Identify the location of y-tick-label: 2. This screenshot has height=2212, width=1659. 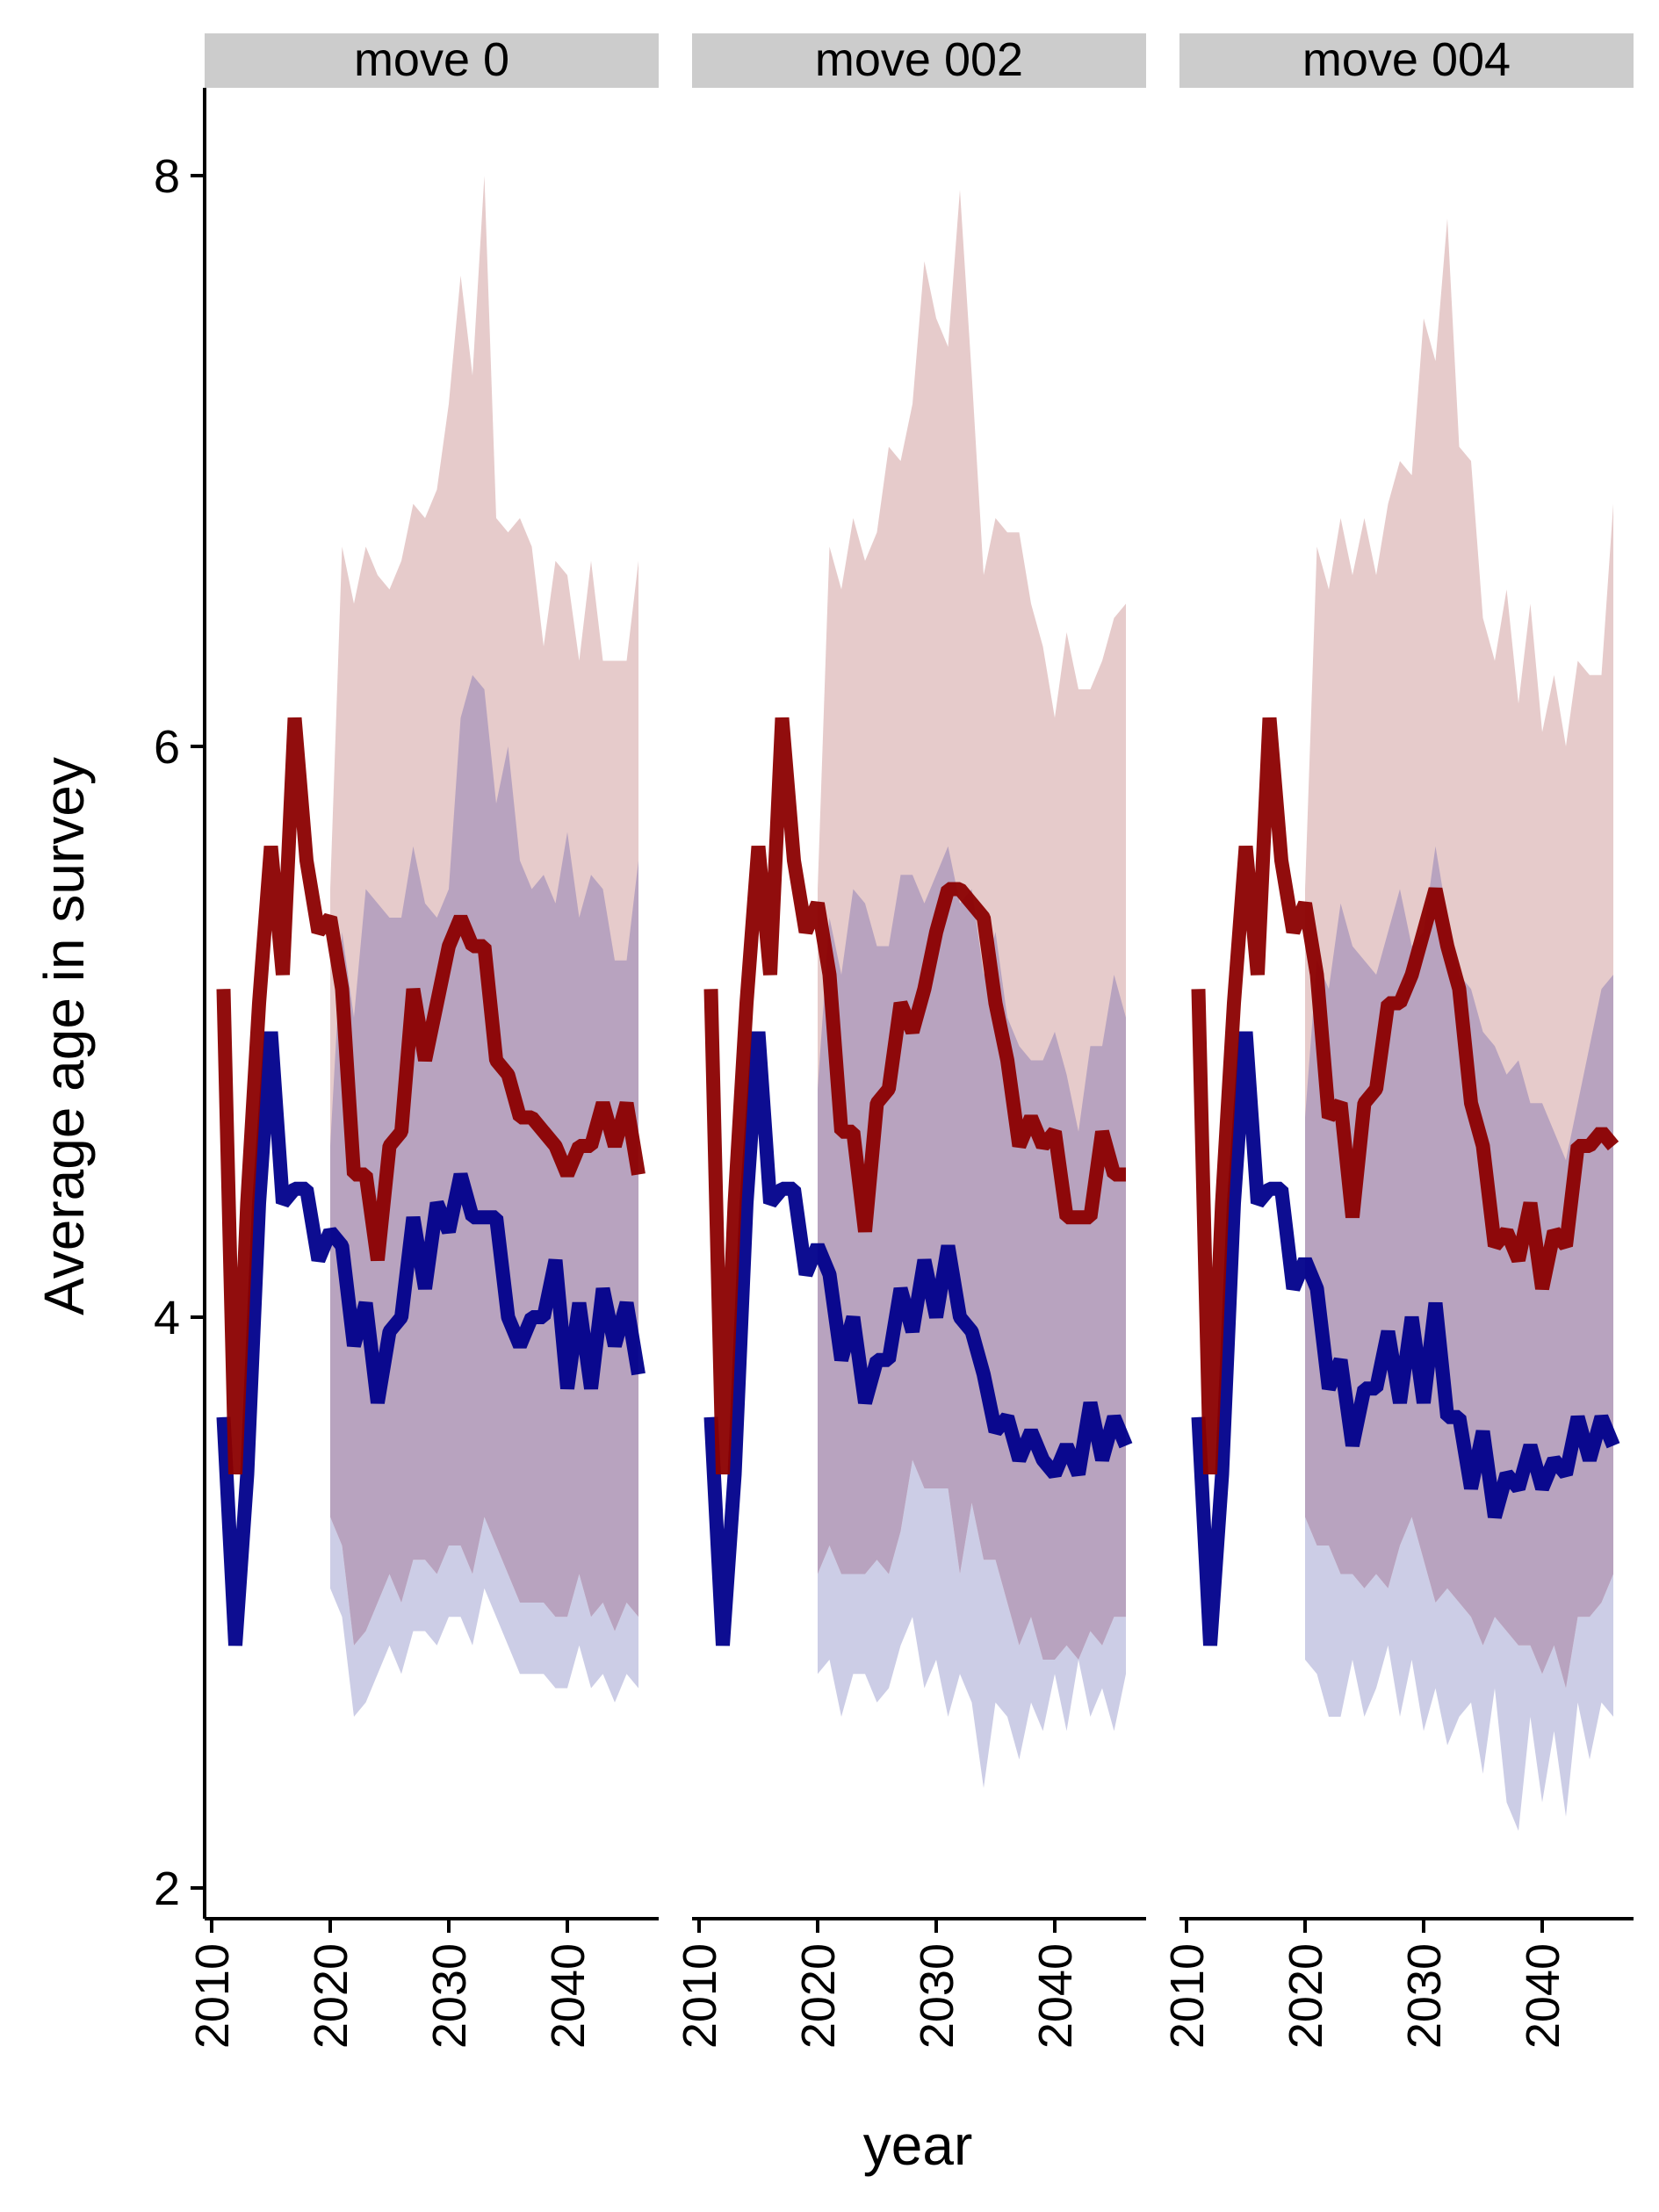
(167, 1889).